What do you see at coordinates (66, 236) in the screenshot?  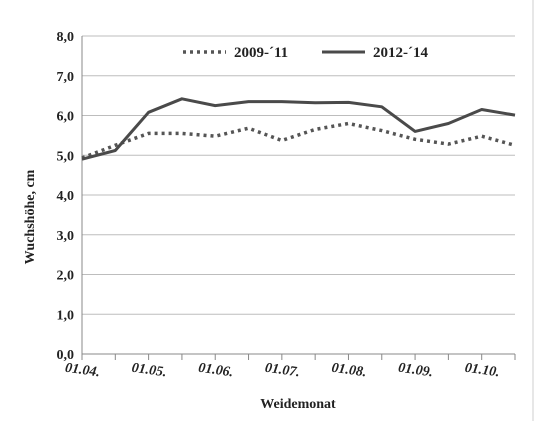 I see `y-tick-label: 3,0` at bounding box center [66, 236].